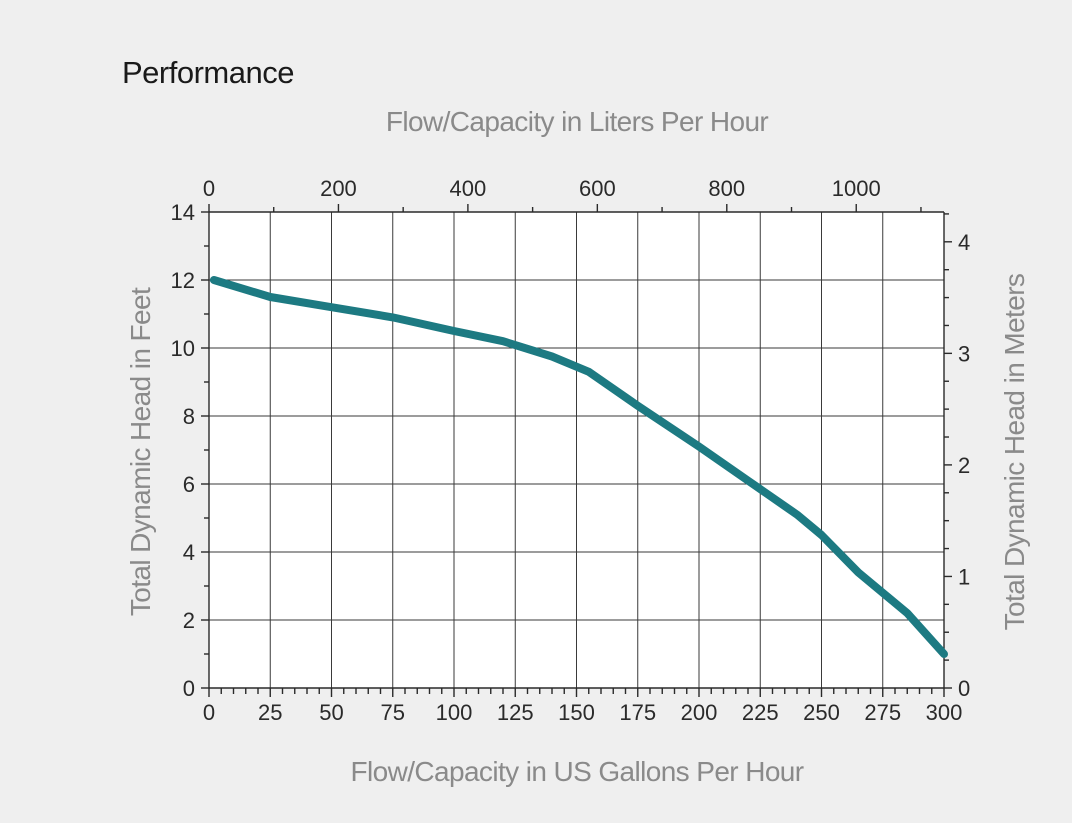 Image resolution: width=1072 pixels, height=823 pixels. What do you see at coordinates (637, 712) in the screenshot?
I see `x-tick-label: 175` at bounding box center [637, 712].